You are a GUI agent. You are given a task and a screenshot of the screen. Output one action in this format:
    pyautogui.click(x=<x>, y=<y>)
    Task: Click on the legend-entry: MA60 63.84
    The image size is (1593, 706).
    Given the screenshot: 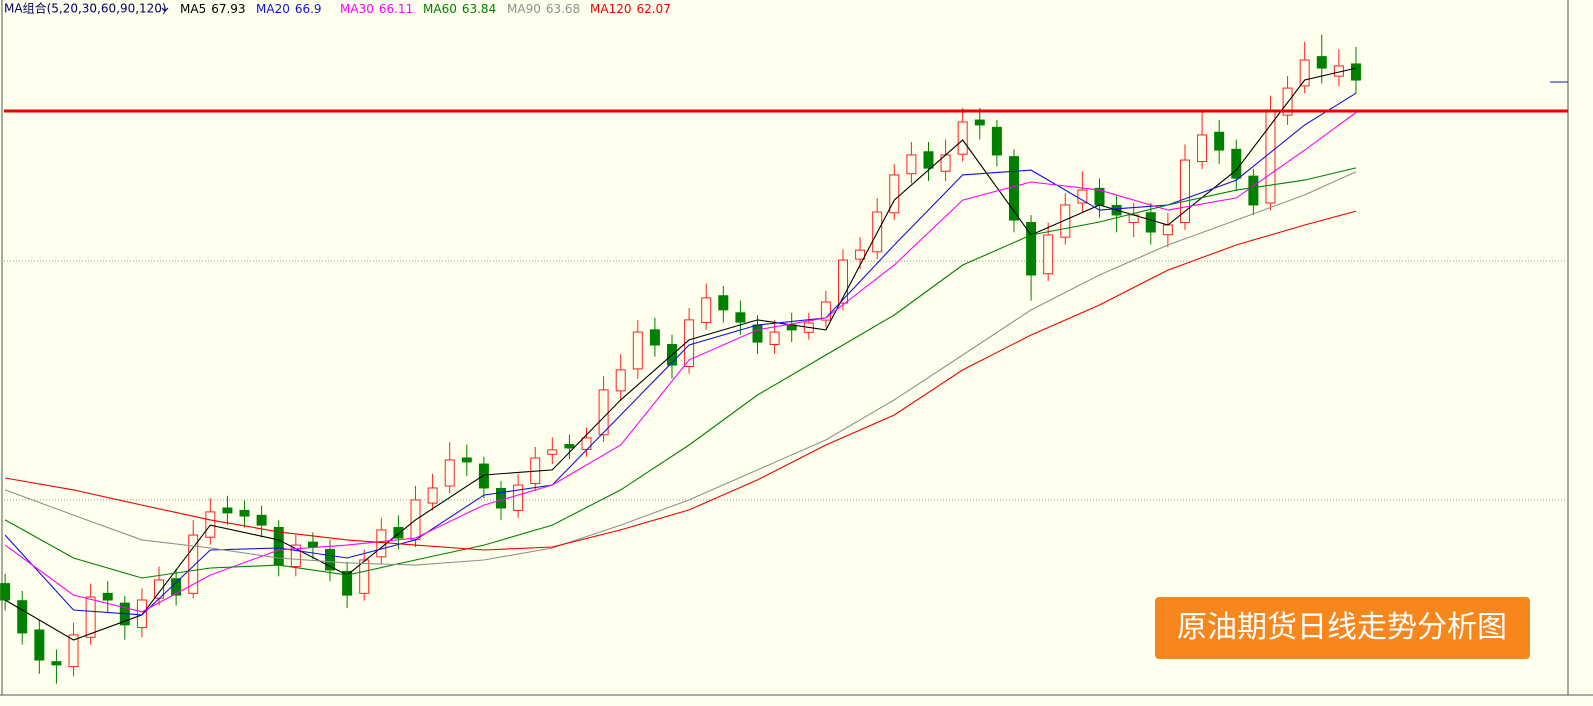 What is the action you would take?
    pyautogui.click(x=459, y=9)
    